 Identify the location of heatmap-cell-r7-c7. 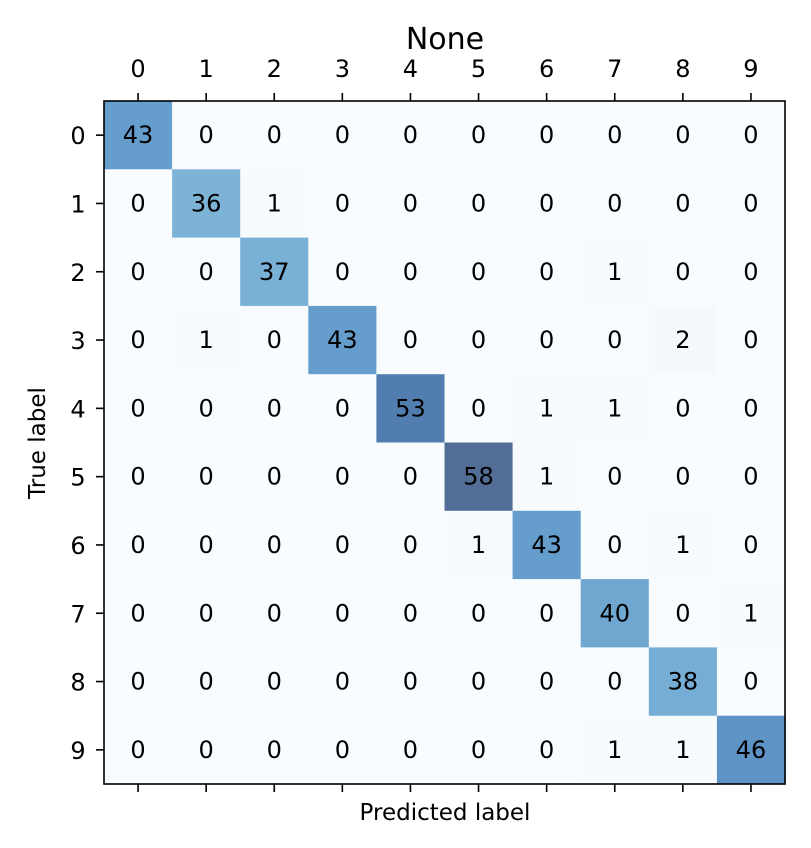
(615, 613).